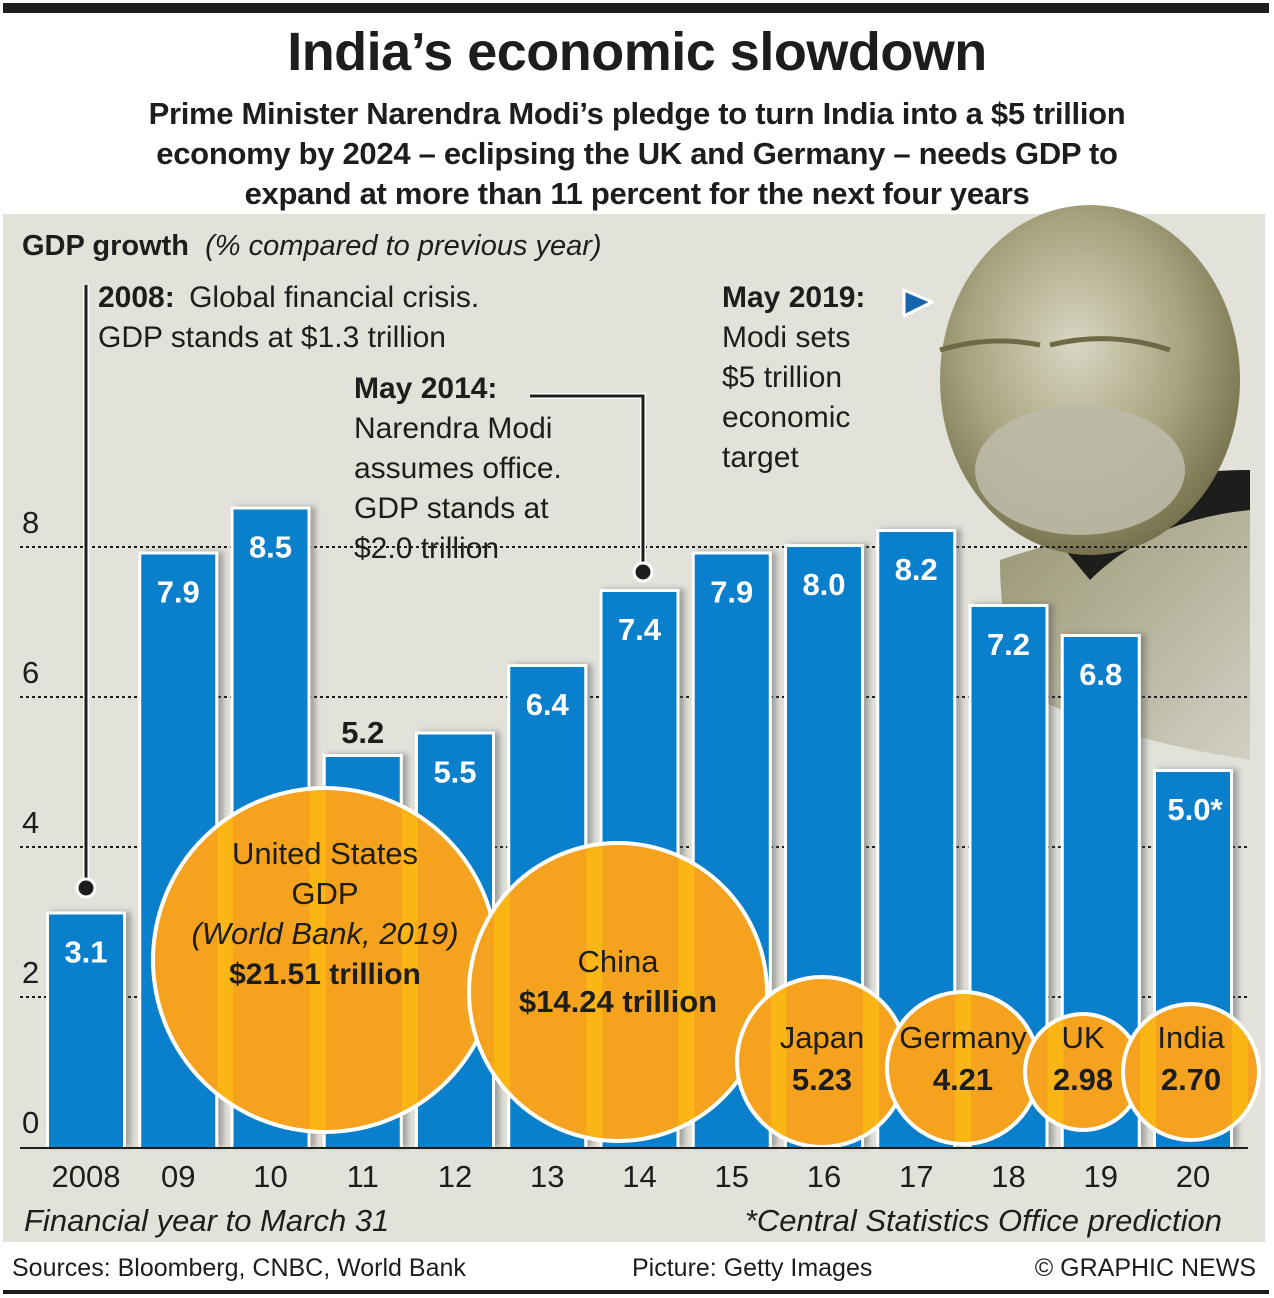 The image size is (1274, 1298). What do you see at coordinates (1100, 674) in the screenshot?
I see `bar-value-label: 6.8` at bounding box center [1100, 674].